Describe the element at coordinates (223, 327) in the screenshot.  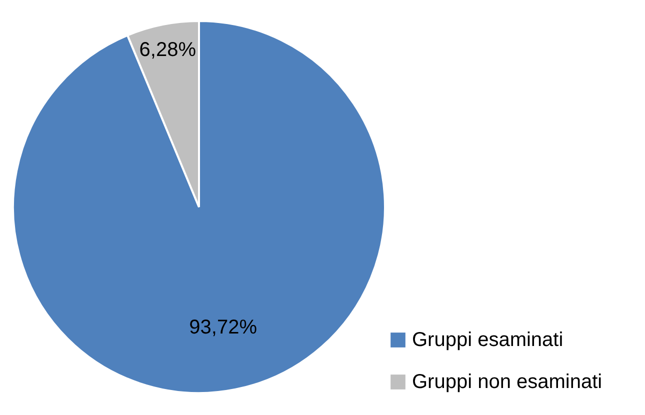
I see `data-label: 93,72%` at that location.